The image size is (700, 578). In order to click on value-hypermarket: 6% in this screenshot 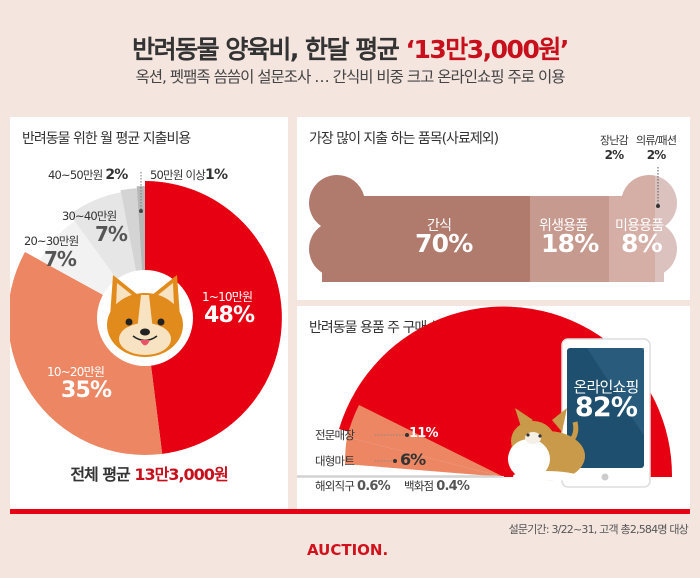, I will do `click(413, 459)`.